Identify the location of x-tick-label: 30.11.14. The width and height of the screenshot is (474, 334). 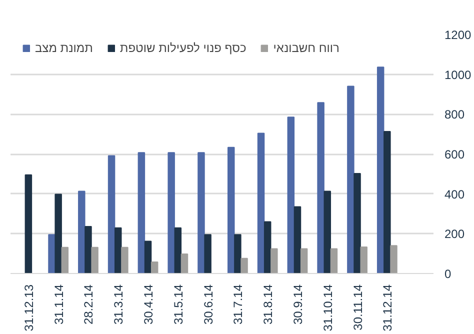
(357, 307).